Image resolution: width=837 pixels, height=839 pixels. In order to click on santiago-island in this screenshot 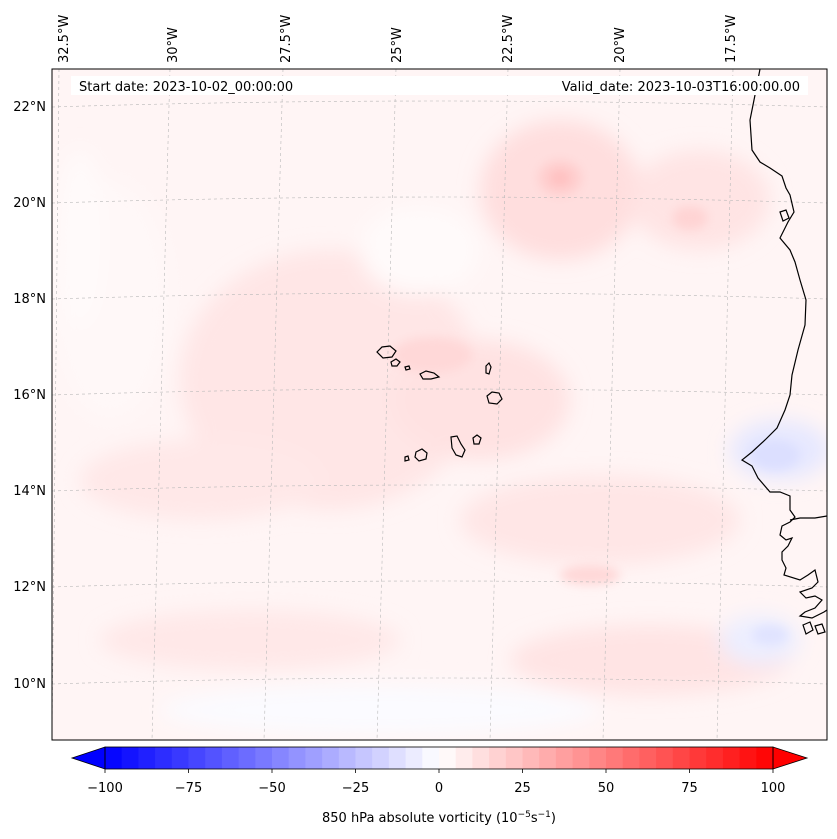, I will do `click(458, 446)`.